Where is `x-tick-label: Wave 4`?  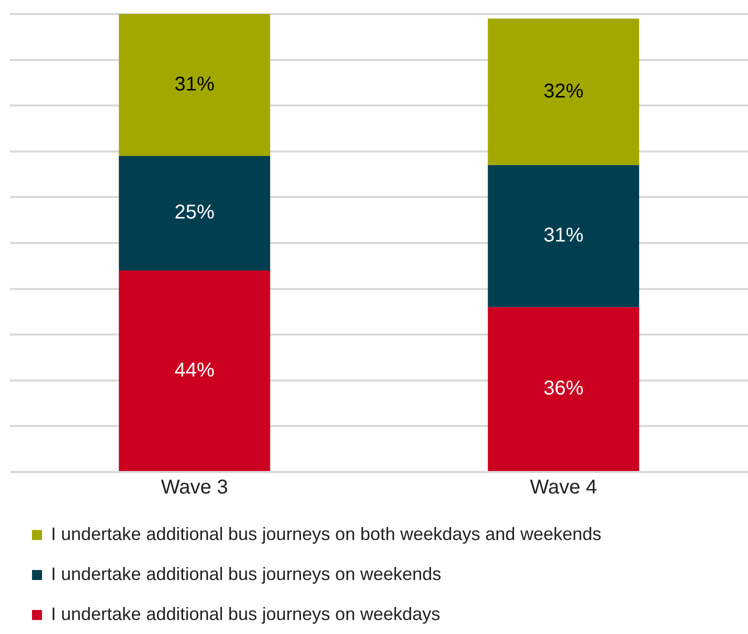 x-tick-label: Wave 4 is located at coordinates (564, 487).